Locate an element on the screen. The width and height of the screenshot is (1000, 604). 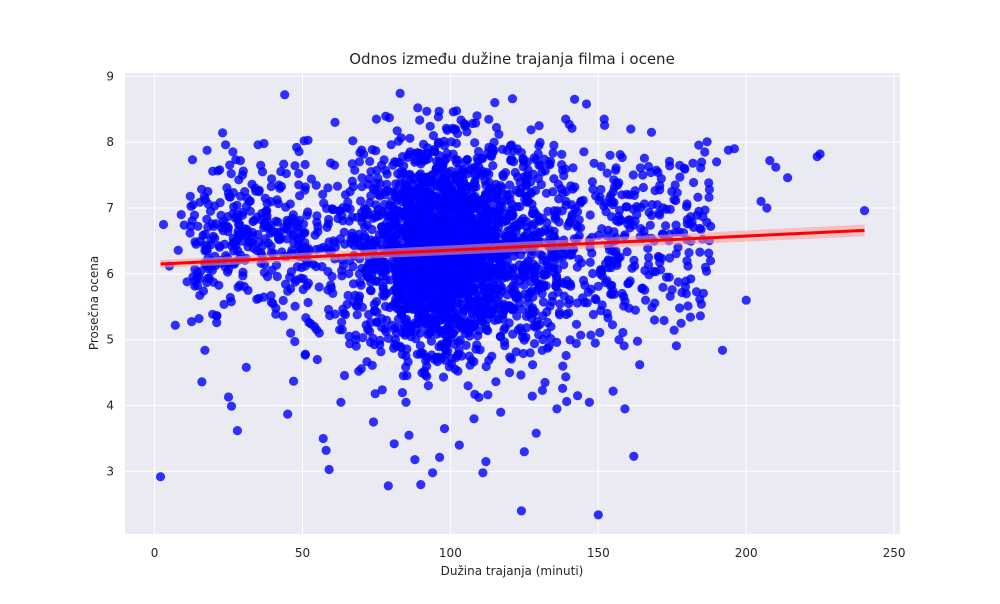
x-tick-label: 50 is located at coordinates (302, 553).